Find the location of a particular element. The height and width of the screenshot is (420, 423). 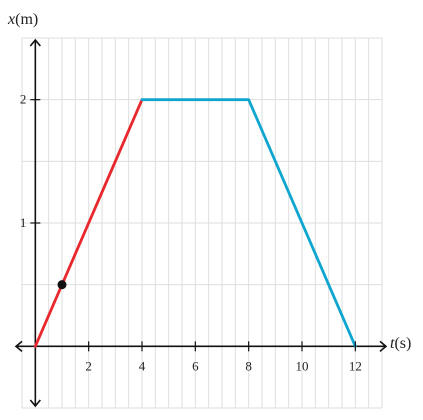

x-tick-label: 12 is located at coordinates (355, 365).